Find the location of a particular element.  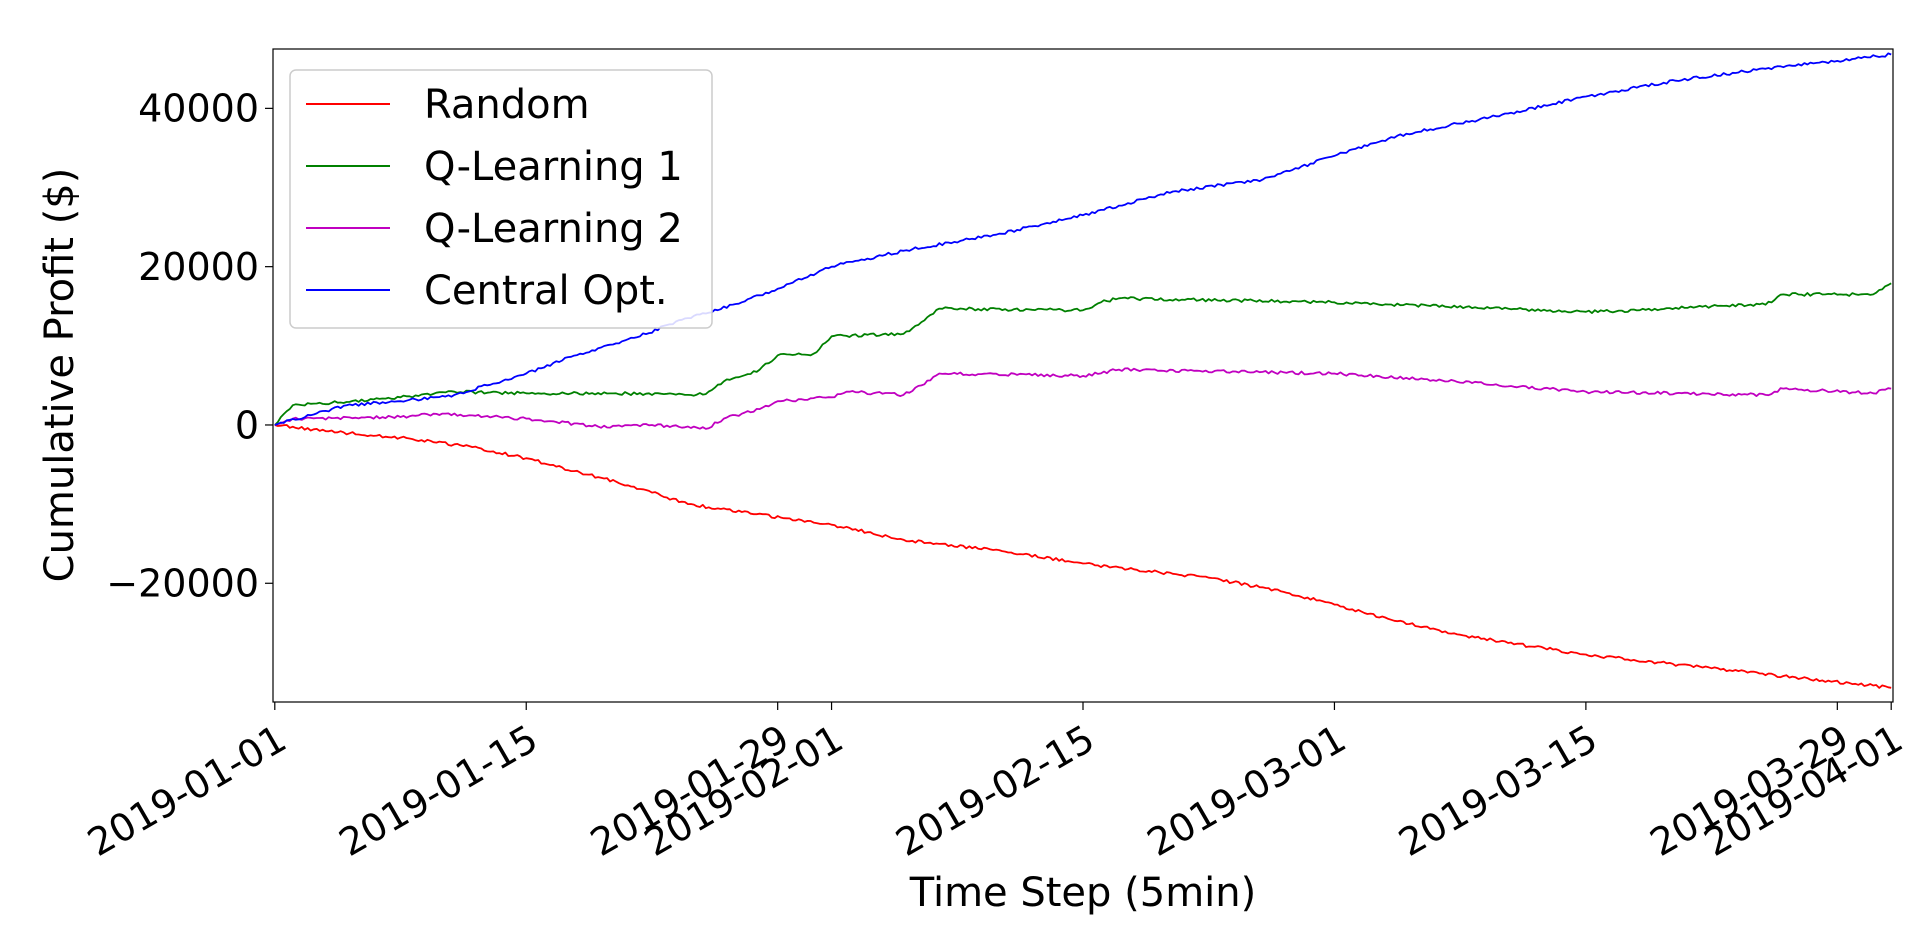

legend-label-q-learning-1: Q-Learning 1 is located at coordinates (553, 167).